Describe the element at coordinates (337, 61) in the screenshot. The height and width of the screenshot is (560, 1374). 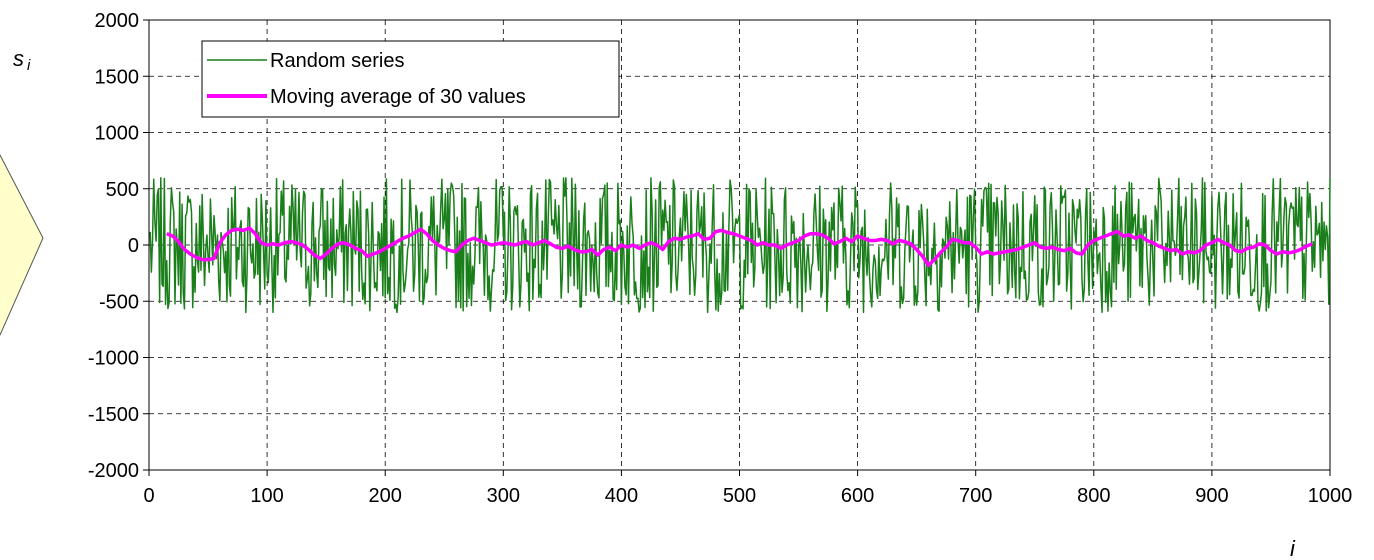
I see `legend-label-random-series: Random series` at that location.